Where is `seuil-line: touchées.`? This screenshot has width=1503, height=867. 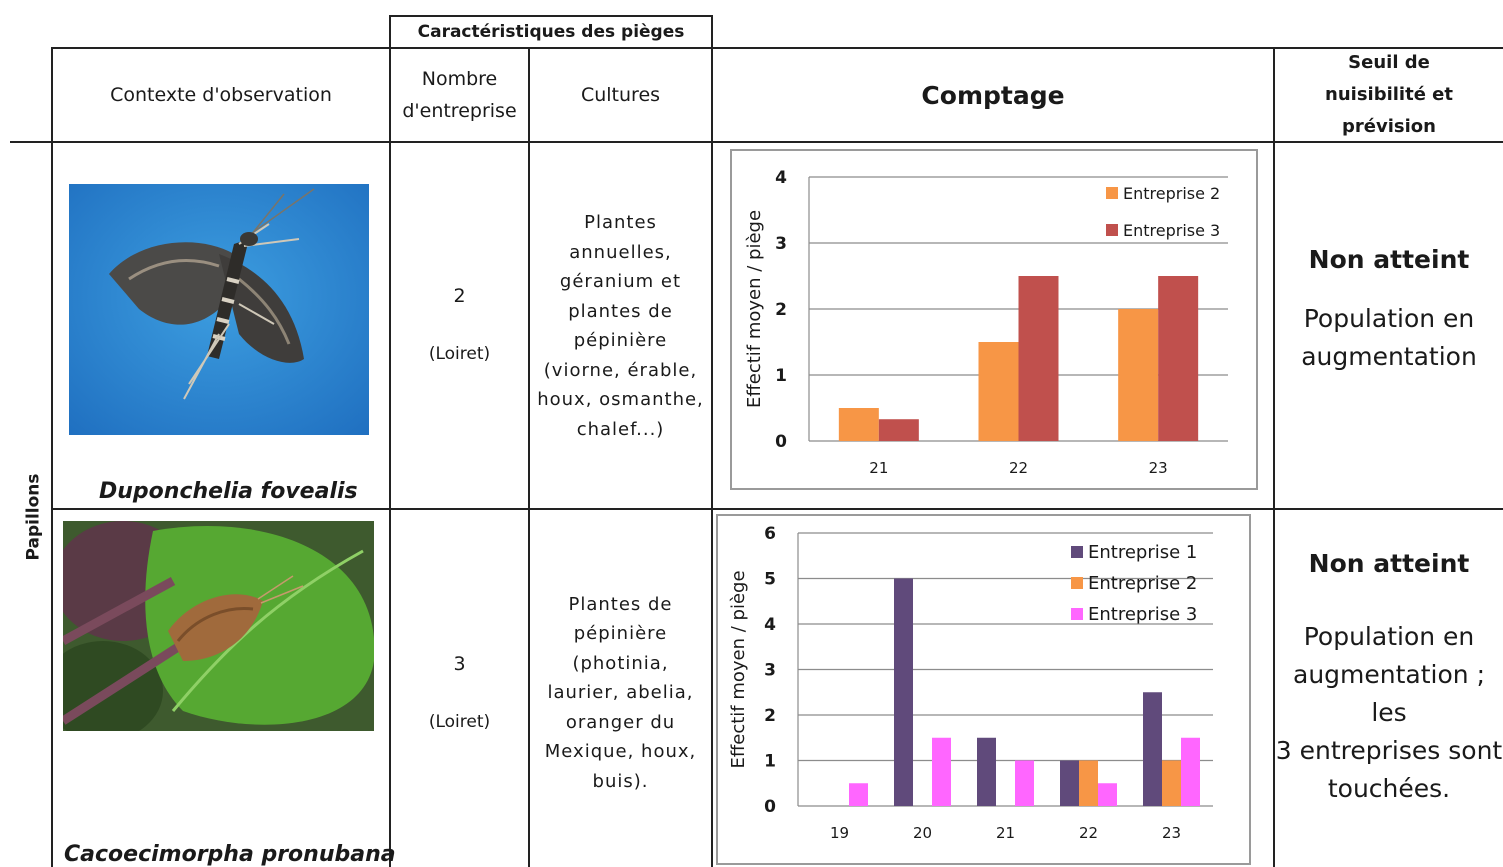 seuil-line: touchées. is located at coordinates (1389, 788).